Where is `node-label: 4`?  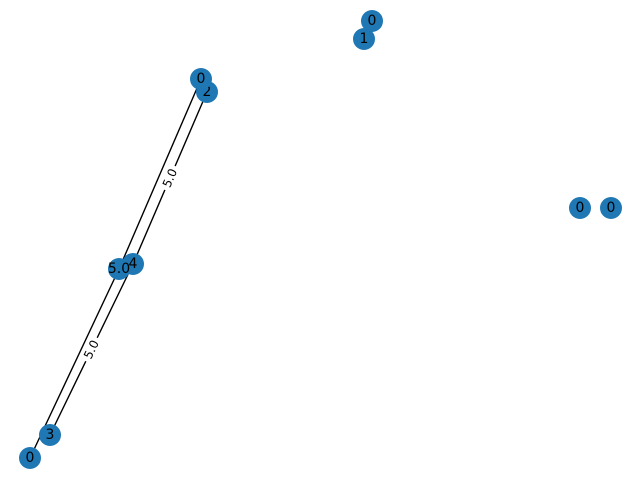
node-label: 4 is located at coordinates (133, 264).